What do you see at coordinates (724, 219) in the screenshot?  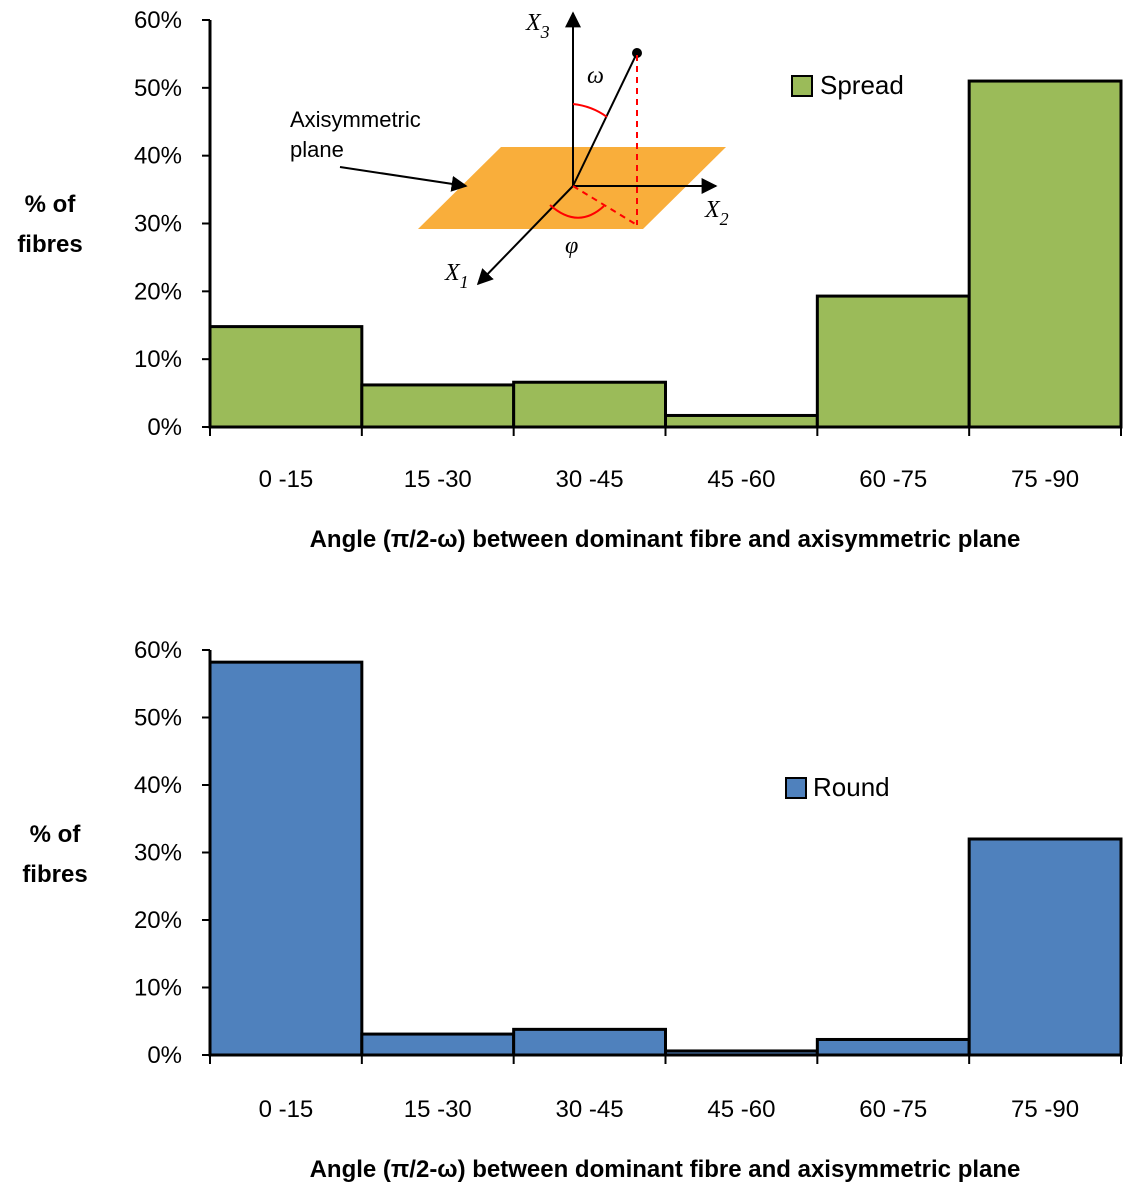 I see `x2-subscript: 2` at bounding box center [724, 219].